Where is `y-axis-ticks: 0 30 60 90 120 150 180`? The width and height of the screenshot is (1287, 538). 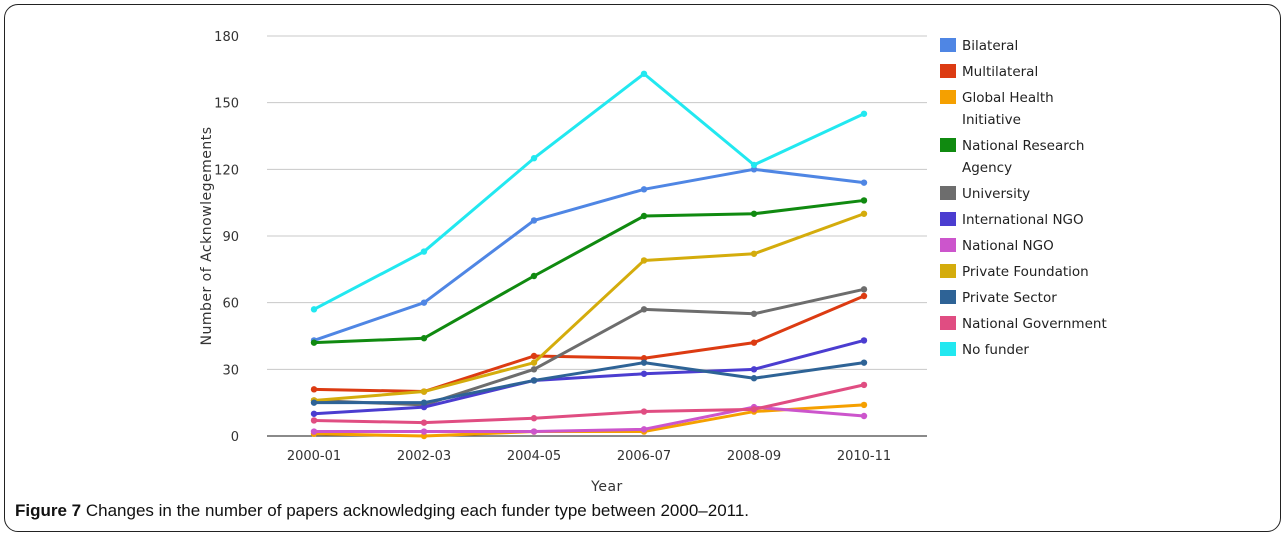 y-axis-ticks: 0 30 60 90 120 150 180 is located at coordinates (226, 237).